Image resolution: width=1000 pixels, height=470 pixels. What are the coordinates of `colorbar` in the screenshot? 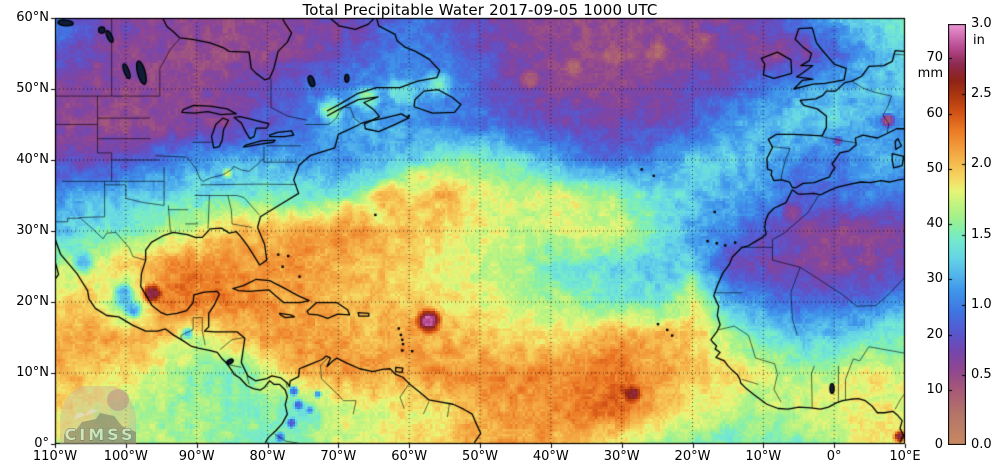 It's located at (957, 234).